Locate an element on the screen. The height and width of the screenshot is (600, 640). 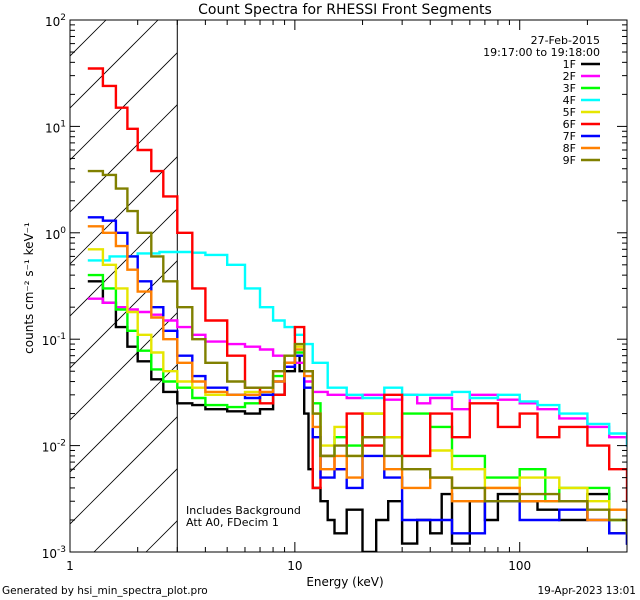
chart-title: Count Spectra for RHESSI Front Segments is located at coordinates (345, 10).